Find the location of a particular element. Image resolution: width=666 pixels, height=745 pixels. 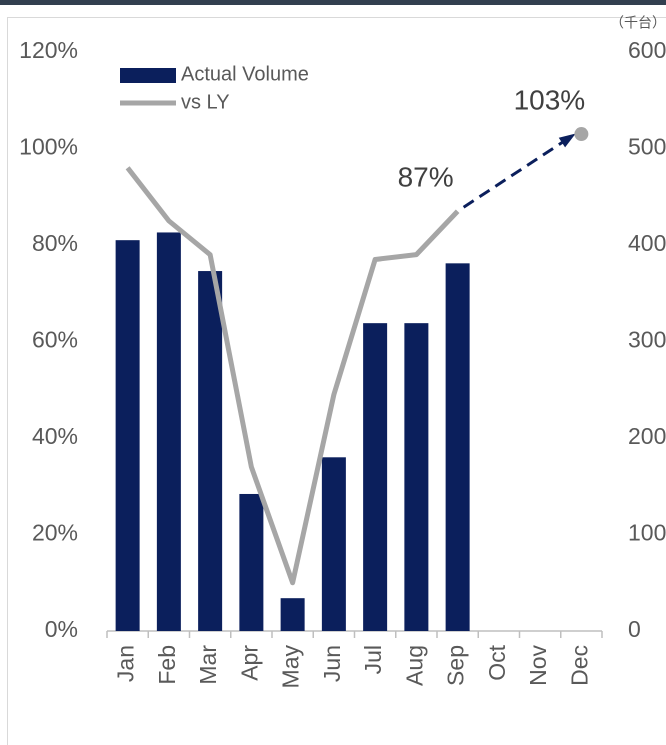

x-tick-label: Jan is located at coordinates (126, 663).